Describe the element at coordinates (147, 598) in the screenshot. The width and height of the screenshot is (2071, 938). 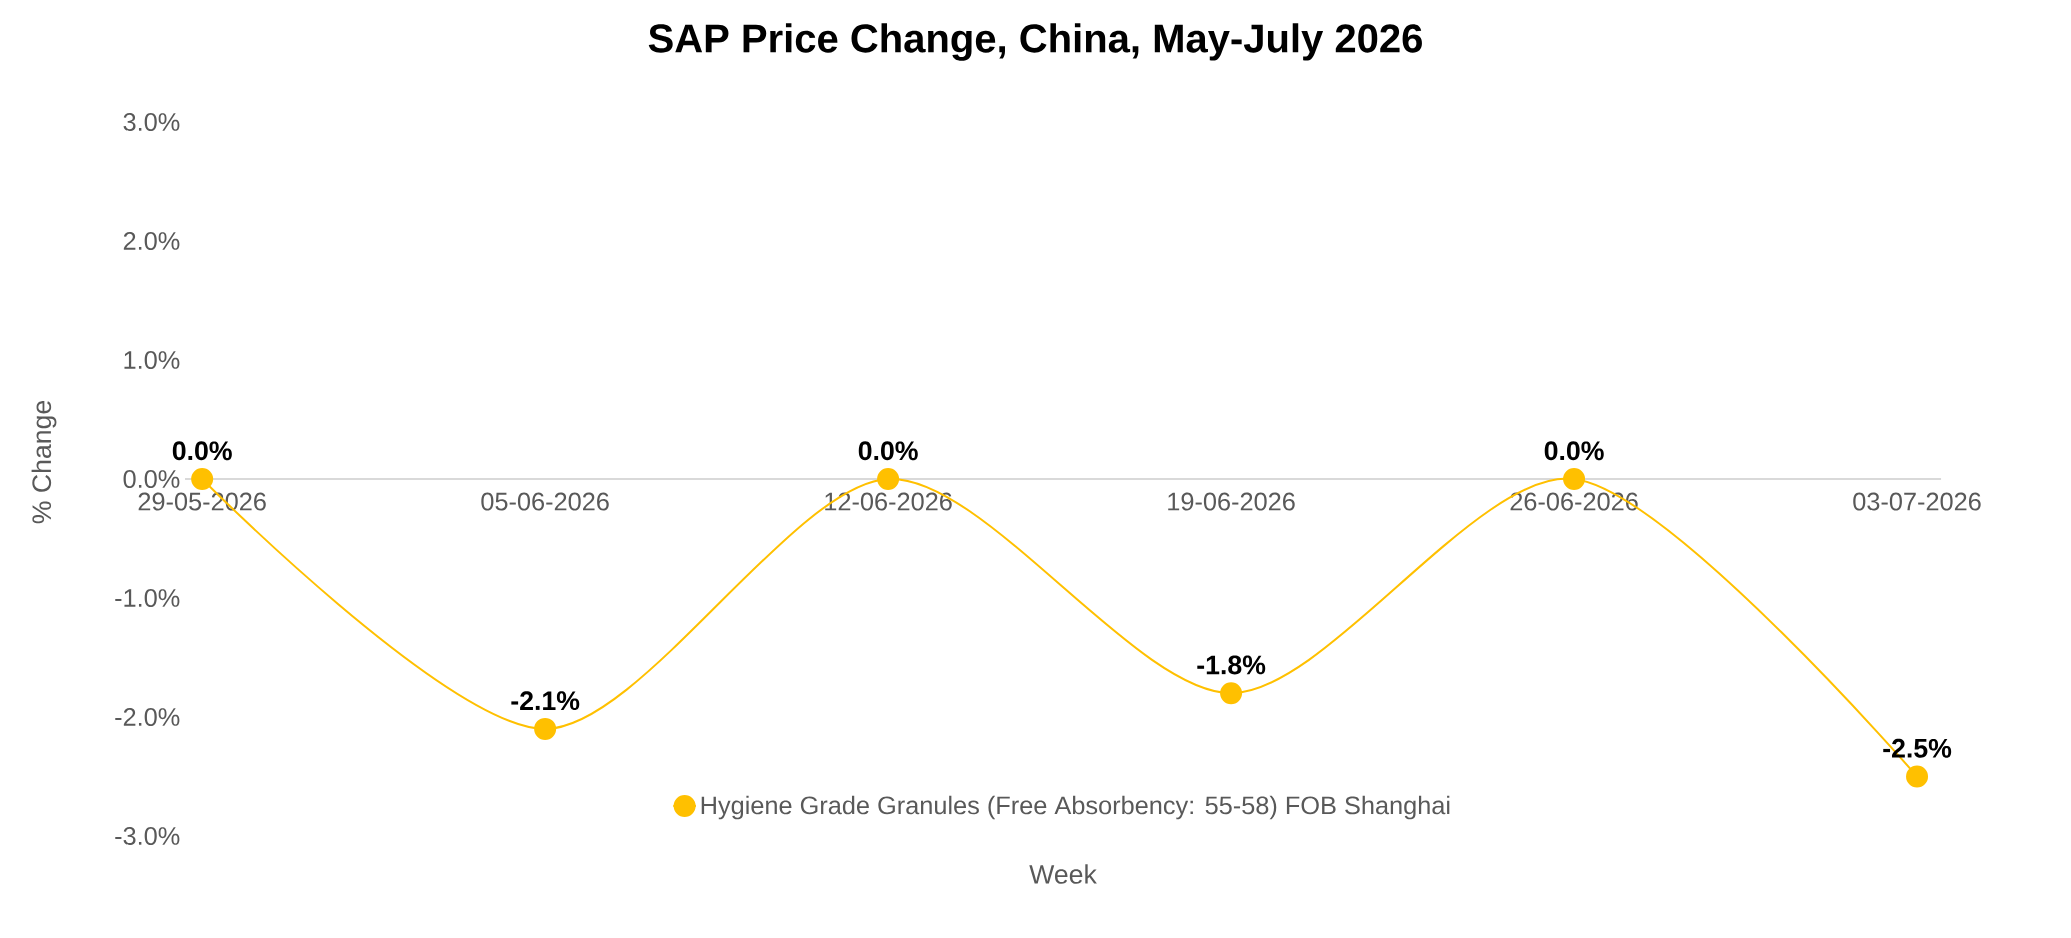
I see `y-tick-label: -1.0%` at that location.